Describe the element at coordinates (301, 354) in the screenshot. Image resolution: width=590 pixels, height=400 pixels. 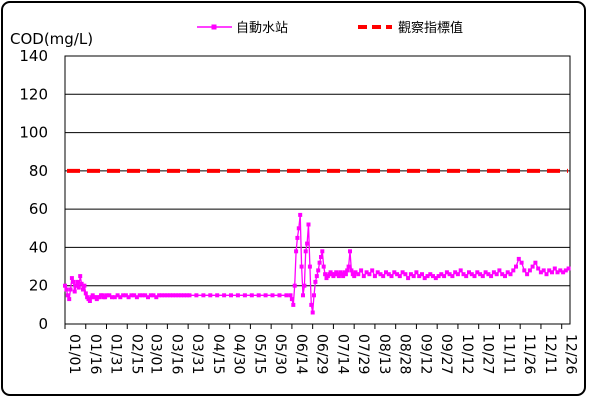
I see `x-tick-label-11: 06/14` at that location.